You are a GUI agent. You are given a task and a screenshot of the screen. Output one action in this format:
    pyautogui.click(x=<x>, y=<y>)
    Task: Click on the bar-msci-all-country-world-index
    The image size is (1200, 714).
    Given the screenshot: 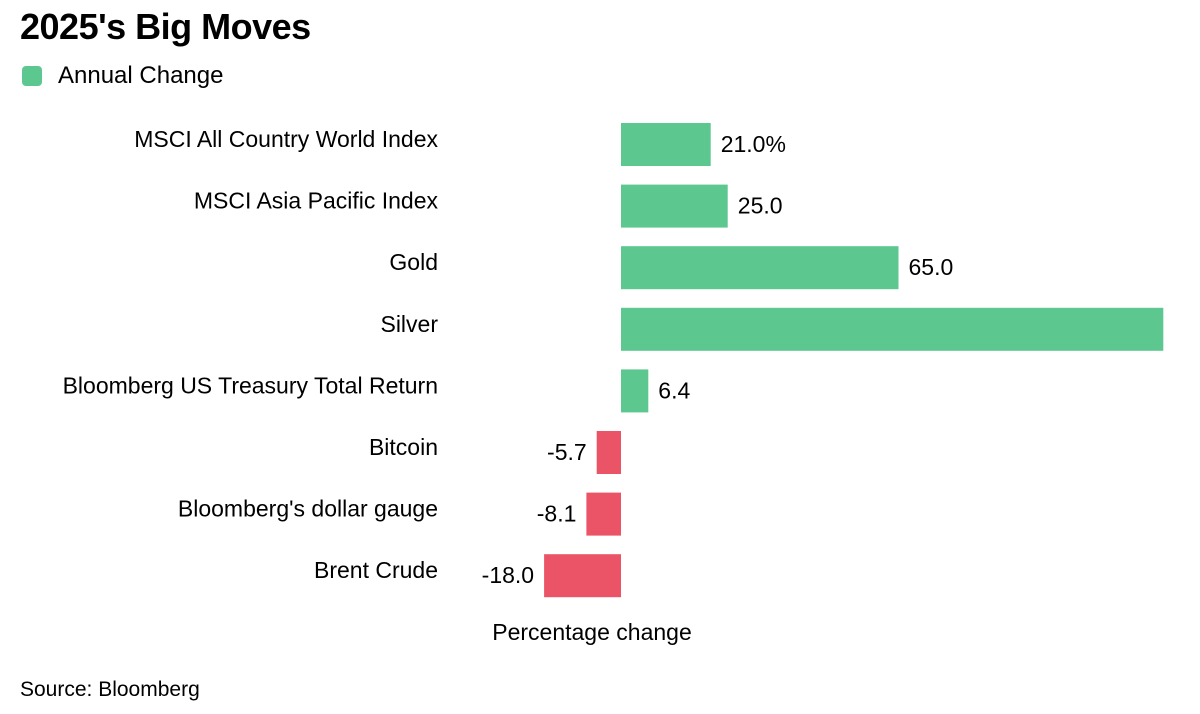 What is the action you would take?
    pyautogui.click(x=666, y=144)
    